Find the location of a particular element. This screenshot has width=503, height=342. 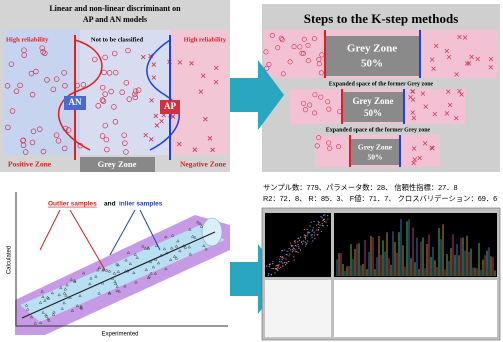

zone: Grey Zone is located at coordinates (372, 101).